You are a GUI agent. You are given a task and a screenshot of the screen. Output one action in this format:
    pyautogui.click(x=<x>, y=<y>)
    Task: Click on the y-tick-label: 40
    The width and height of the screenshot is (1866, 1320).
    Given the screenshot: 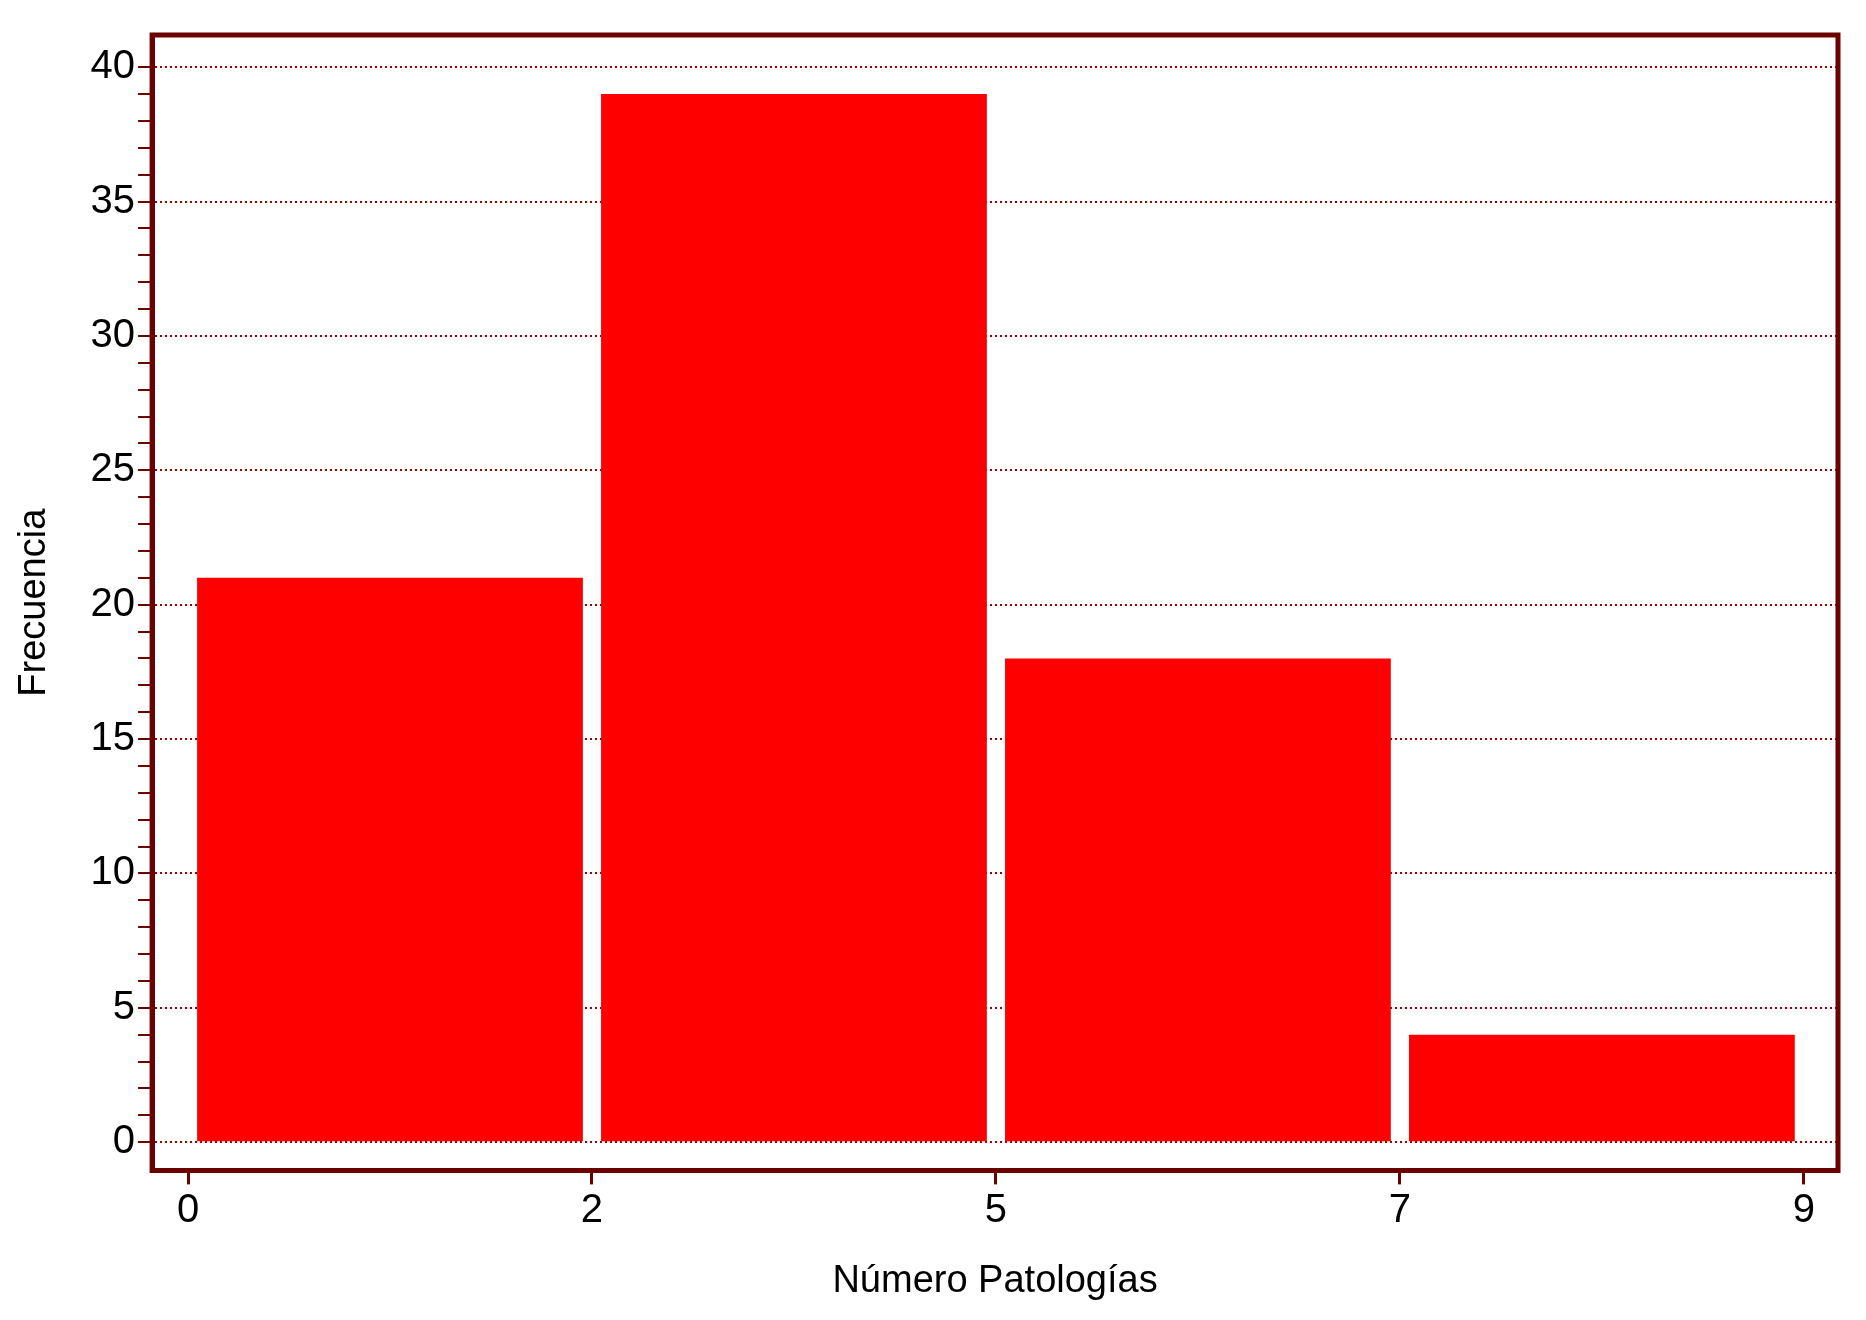 What is the action you would take?
    pyautogui.click(x=113, y=64)
    